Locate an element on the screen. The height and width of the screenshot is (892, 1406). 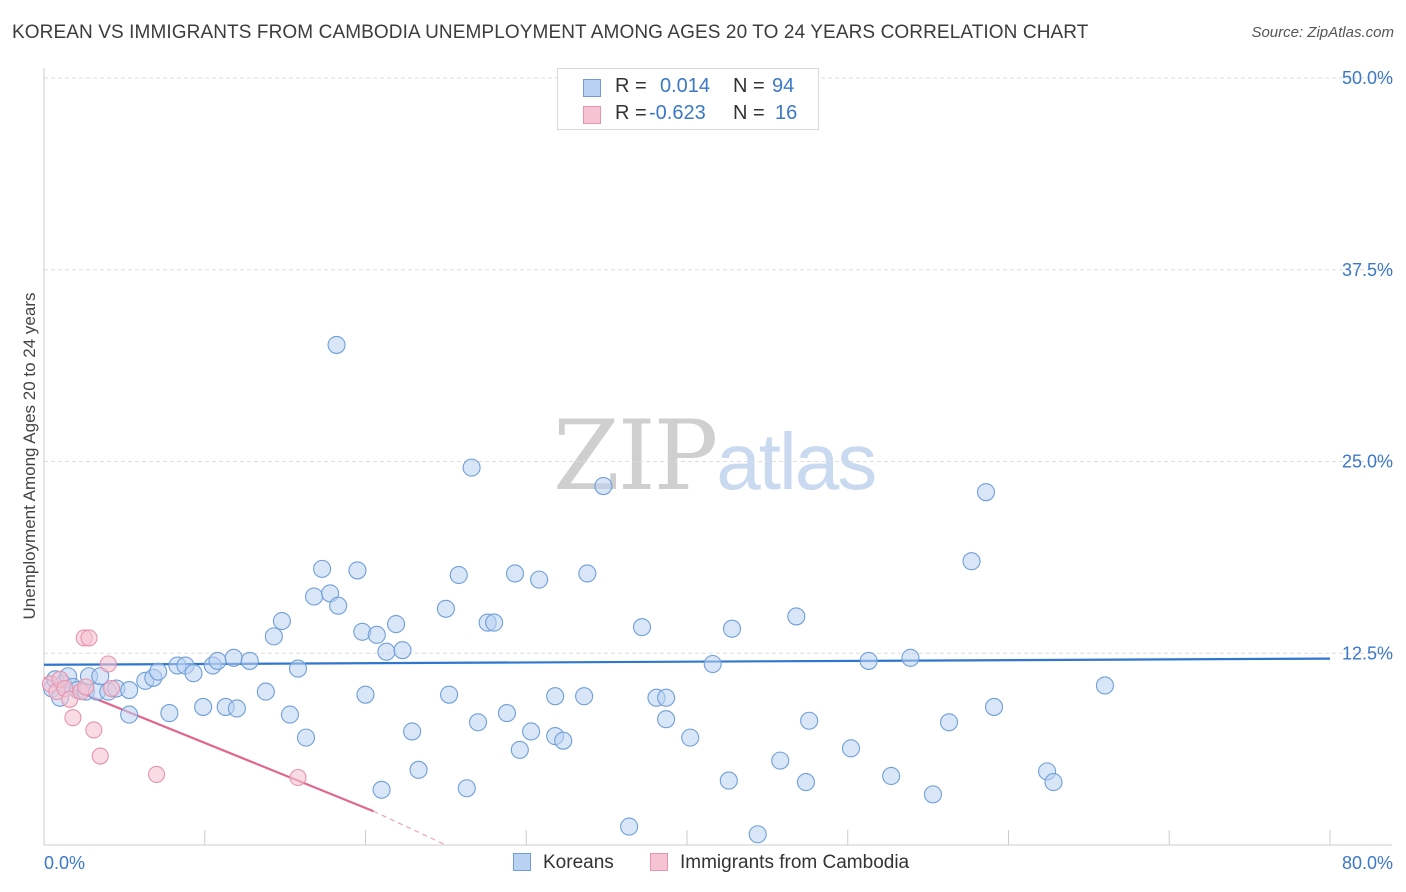
n-value: 16 is located at coordinates (786, 113).